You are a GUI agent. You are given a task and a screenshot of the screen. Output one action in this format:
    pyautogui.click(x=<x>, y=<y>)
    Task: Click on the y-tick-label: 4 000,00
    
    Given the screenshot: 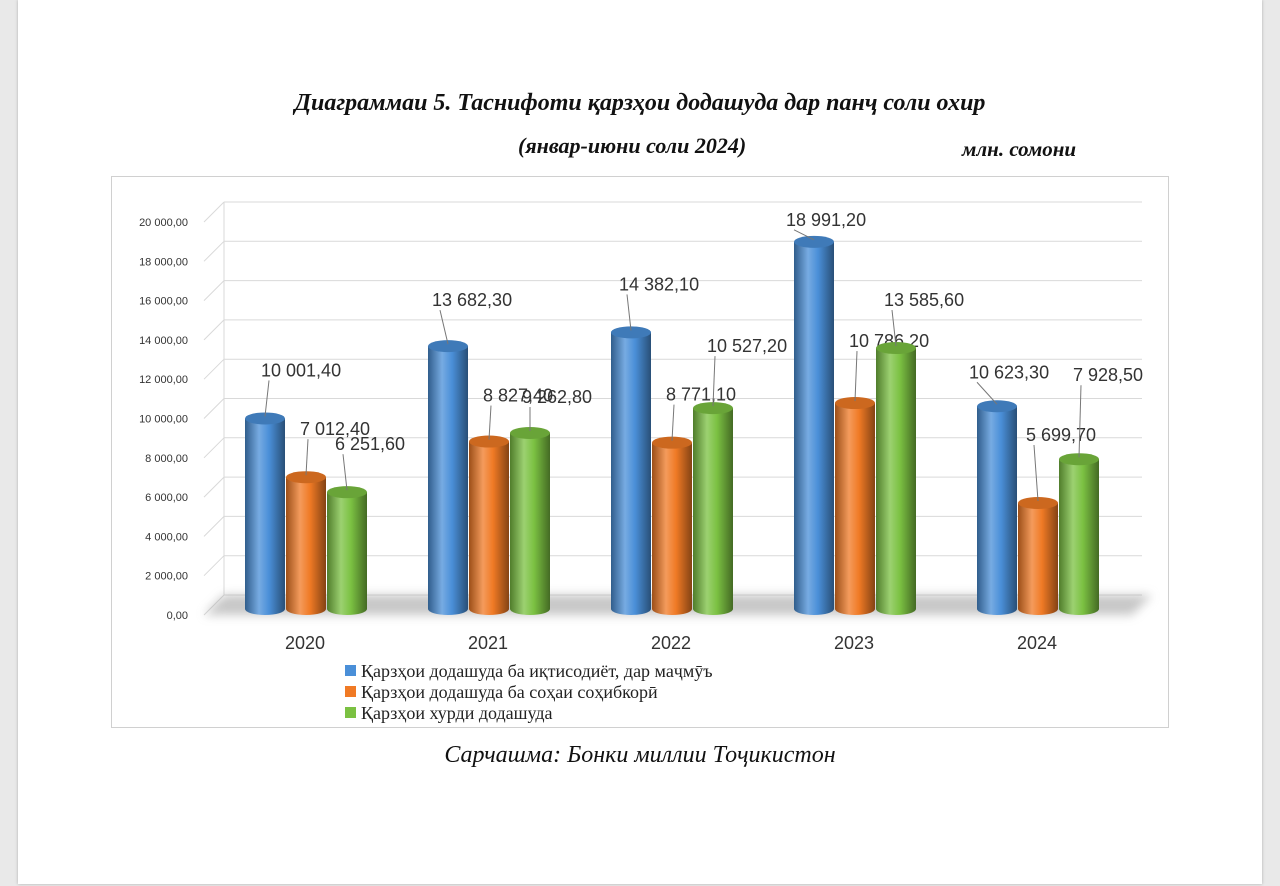 What is the action you would take?
    pyautogui.click(x=166, y=537)
    